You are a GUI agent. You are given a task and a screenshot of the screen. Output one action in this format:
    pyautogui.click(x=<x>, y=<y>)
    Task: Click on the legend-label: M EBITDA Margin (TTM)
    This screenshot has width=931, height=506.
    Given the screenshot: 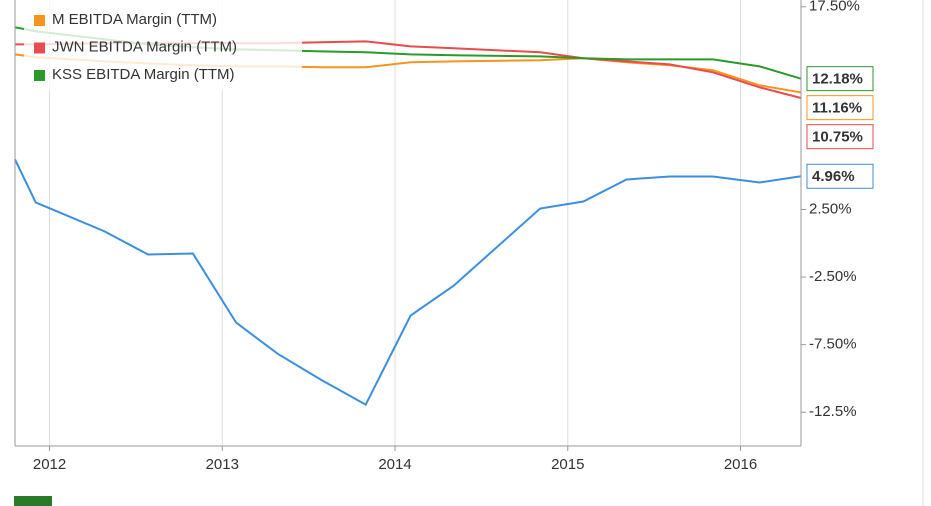 What is the action you would take?
    pyautogui.click(x=134, y=19)
    